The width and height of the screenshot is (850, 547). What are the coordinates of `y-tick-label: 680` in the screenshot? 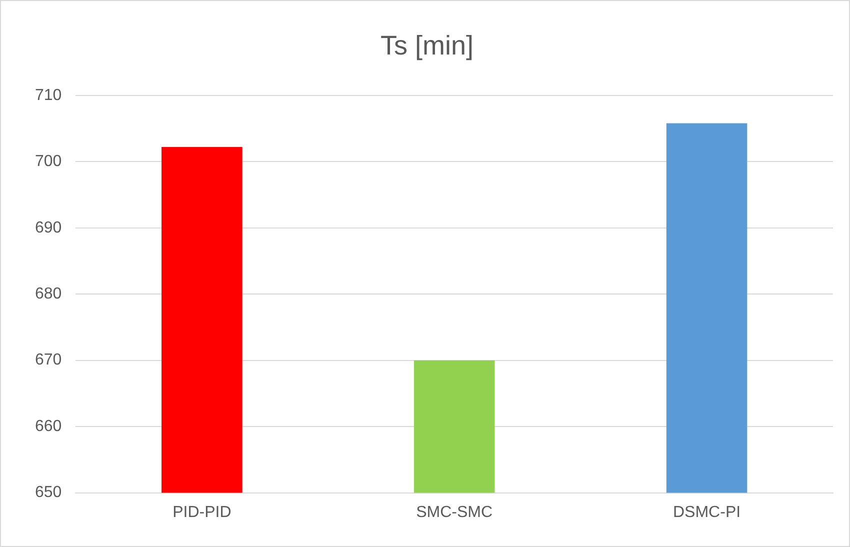 It's located at (48, 294).